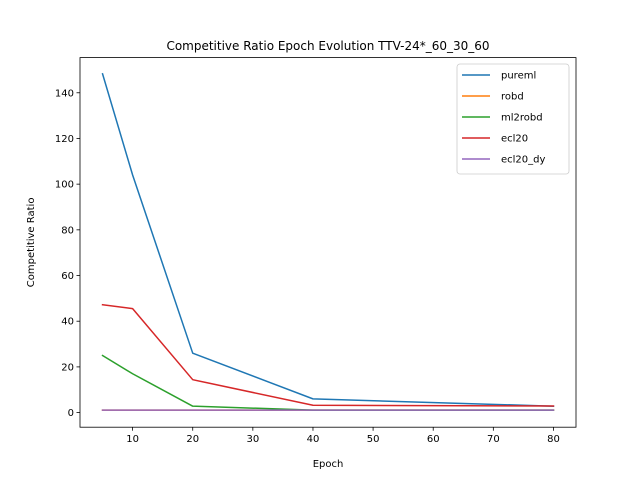  I want to click on legend-box, so click(513, 119).